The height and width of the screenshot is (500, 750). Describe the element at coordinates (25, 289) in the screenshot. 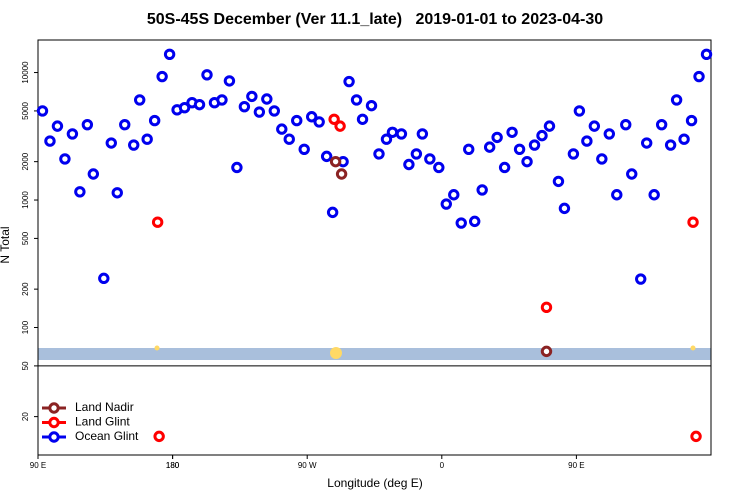

I see `y-tick-label: 200` at that location.